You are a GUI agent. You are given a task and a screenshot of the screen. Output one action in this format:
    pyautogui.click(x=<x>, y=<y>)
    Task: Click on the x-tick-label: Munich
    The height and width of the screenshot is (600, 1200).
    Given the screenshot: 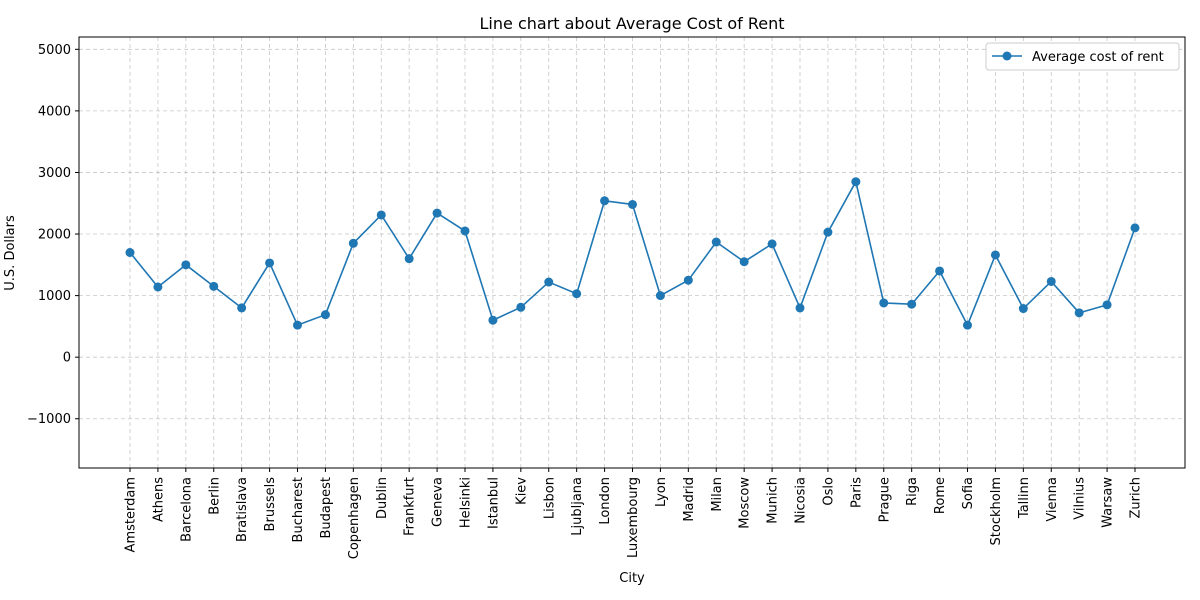 What is the action you would take?
    pyautogui.click(x=773, y=500)
    